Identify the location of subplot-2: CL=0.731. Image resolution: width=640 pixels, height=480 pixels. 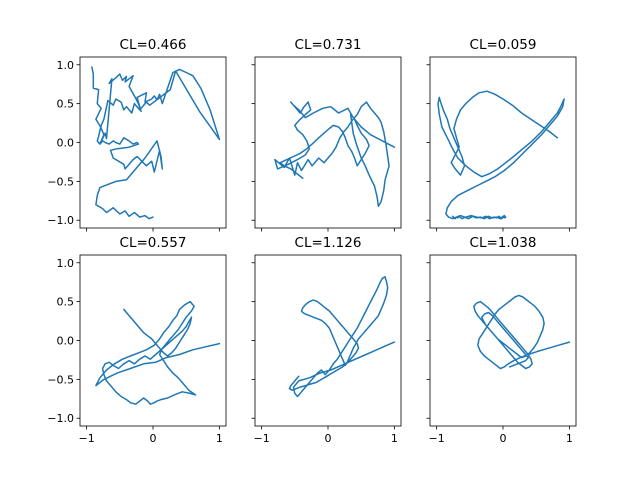
(326, 134).